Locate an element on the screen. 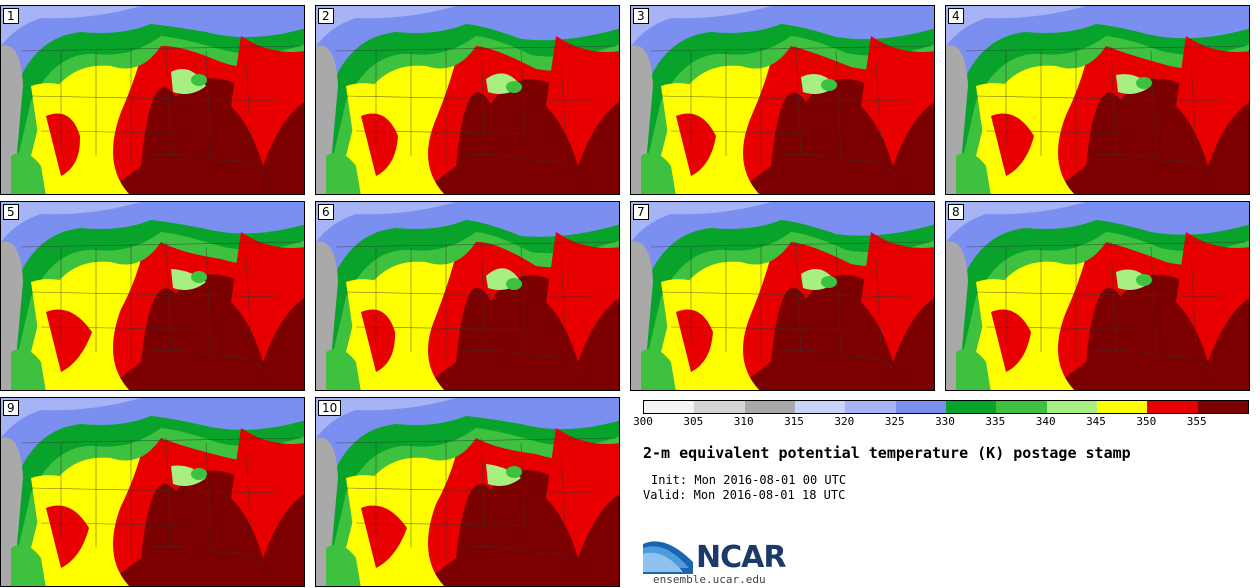 This screenshot has height=588, width=1260. postage-stamp-map: 1 is located at coordinates (152, 100).